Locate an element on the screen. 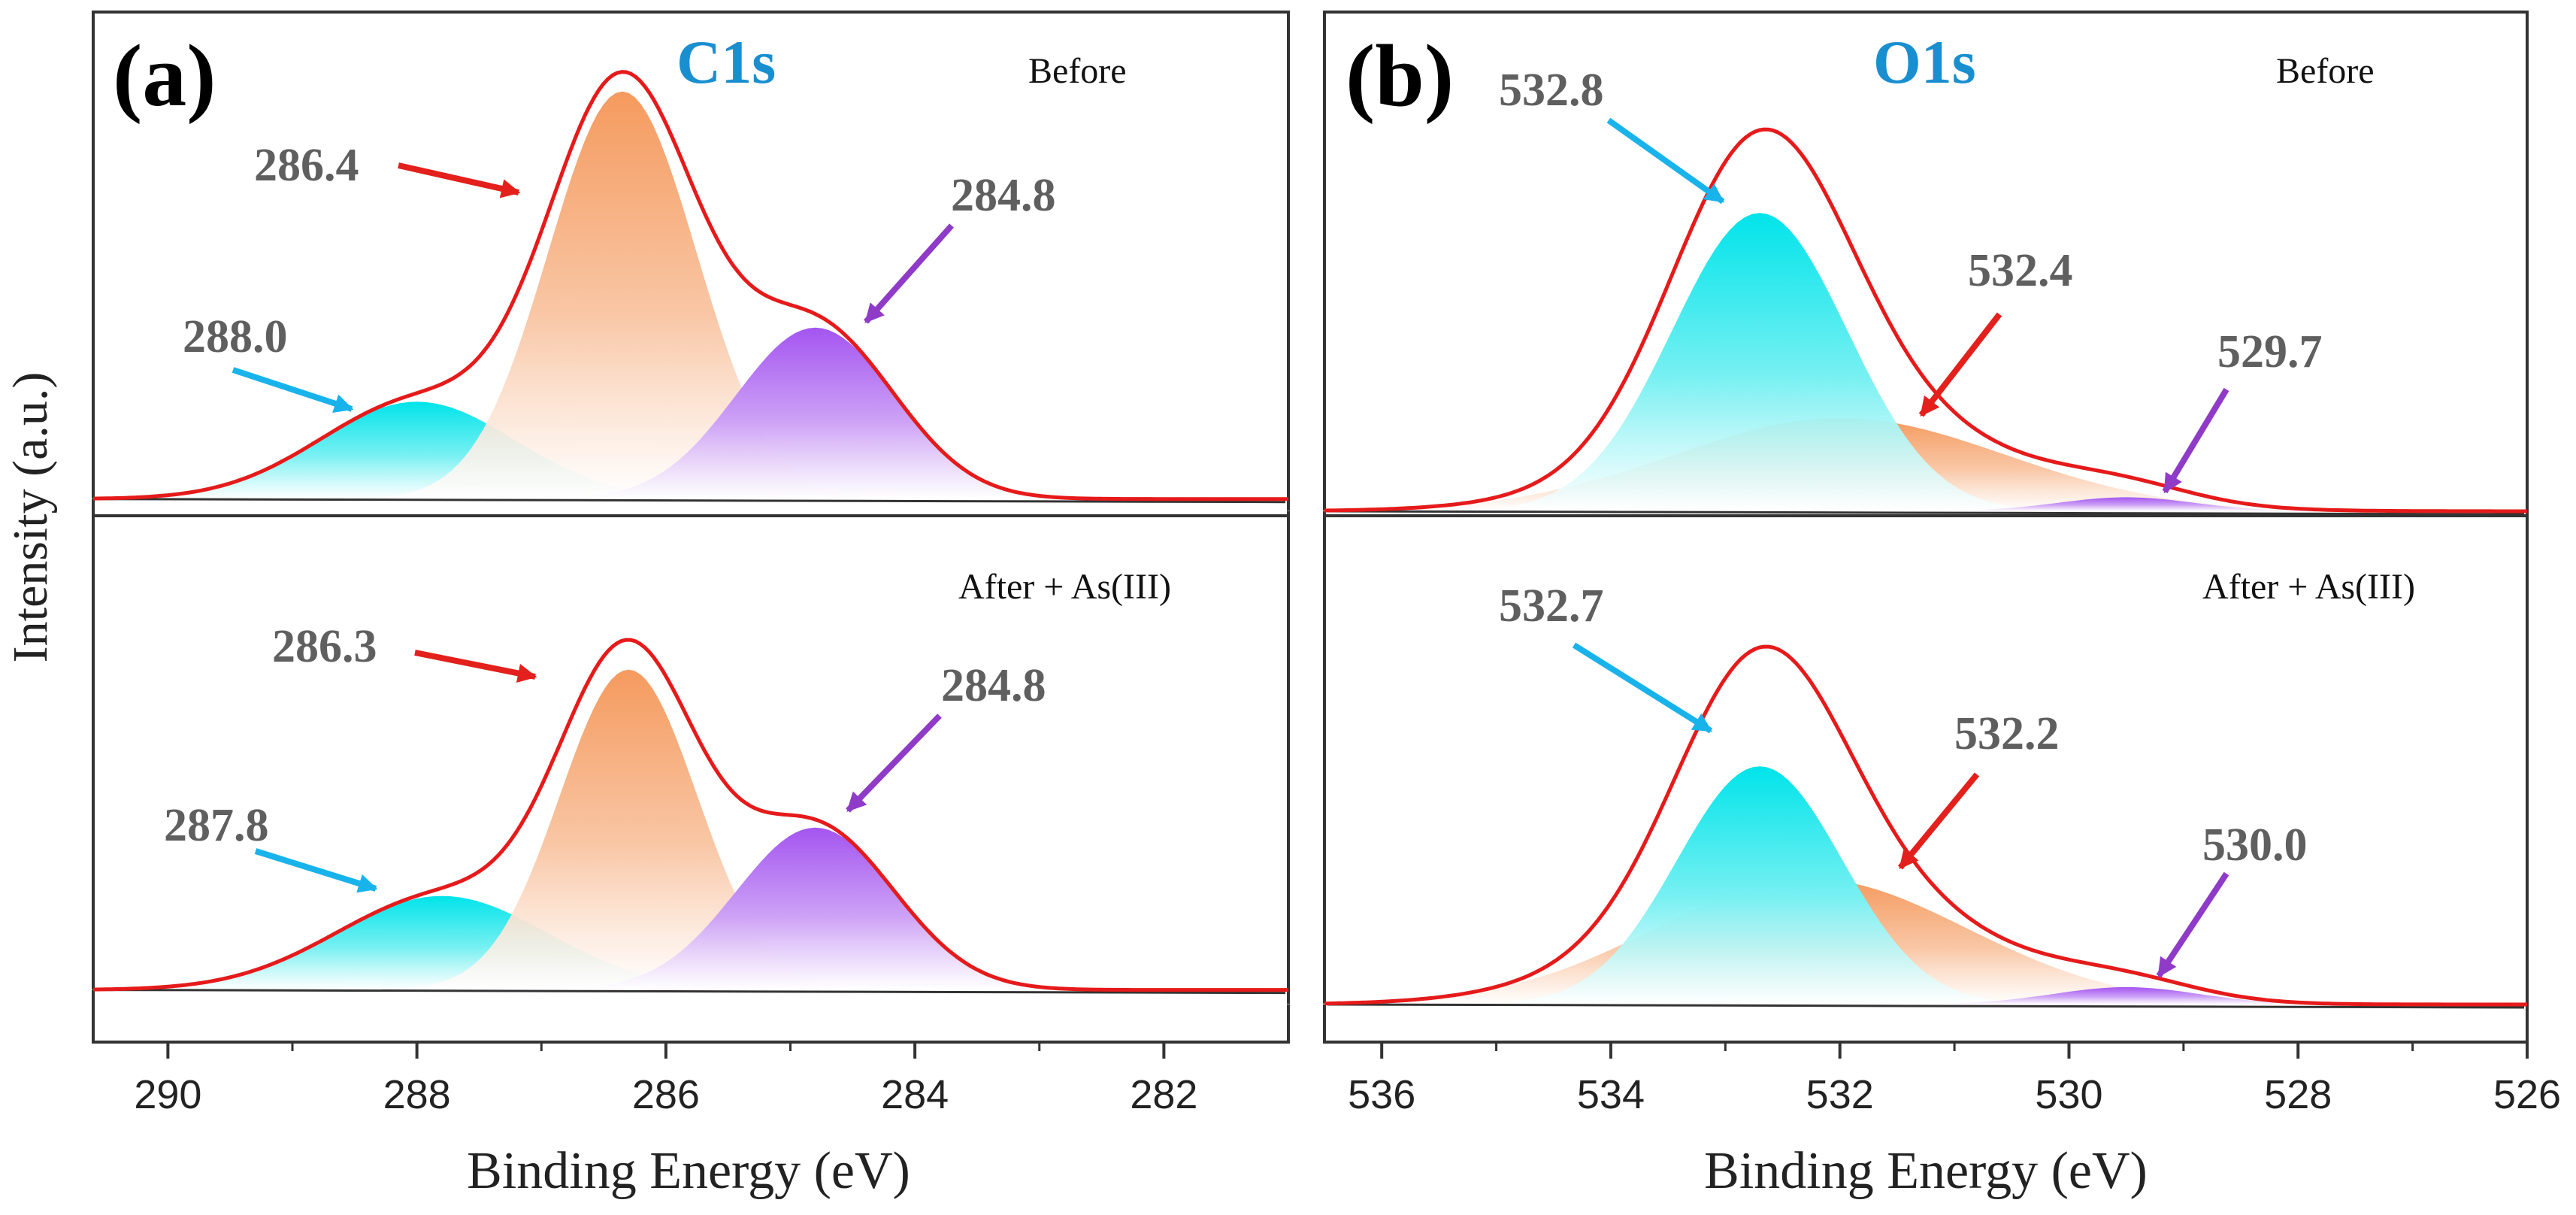 Image resolution: width=2576 pixels, height=1215 pixels. c1s-before-label-286-4: 286.4 is located at coordinates (306, 165).